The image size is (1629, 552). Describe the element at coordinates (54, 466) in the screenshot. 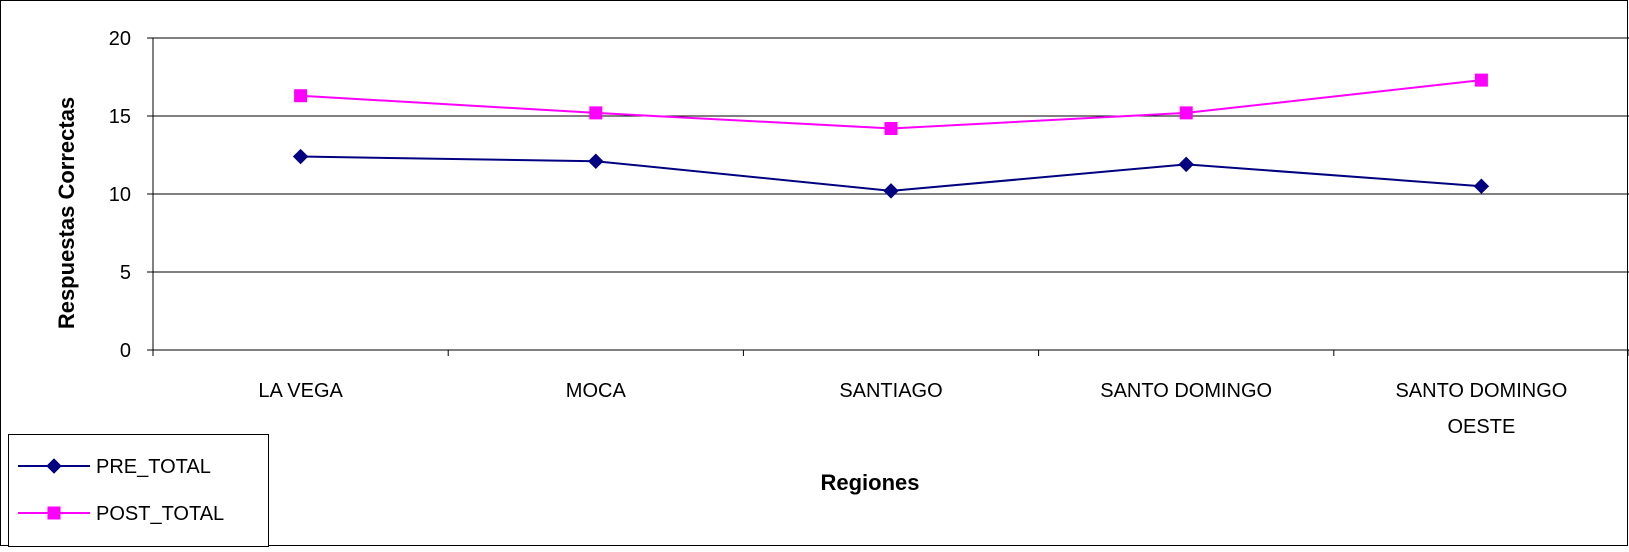

I see `legend-marker-pre-total` at that location.